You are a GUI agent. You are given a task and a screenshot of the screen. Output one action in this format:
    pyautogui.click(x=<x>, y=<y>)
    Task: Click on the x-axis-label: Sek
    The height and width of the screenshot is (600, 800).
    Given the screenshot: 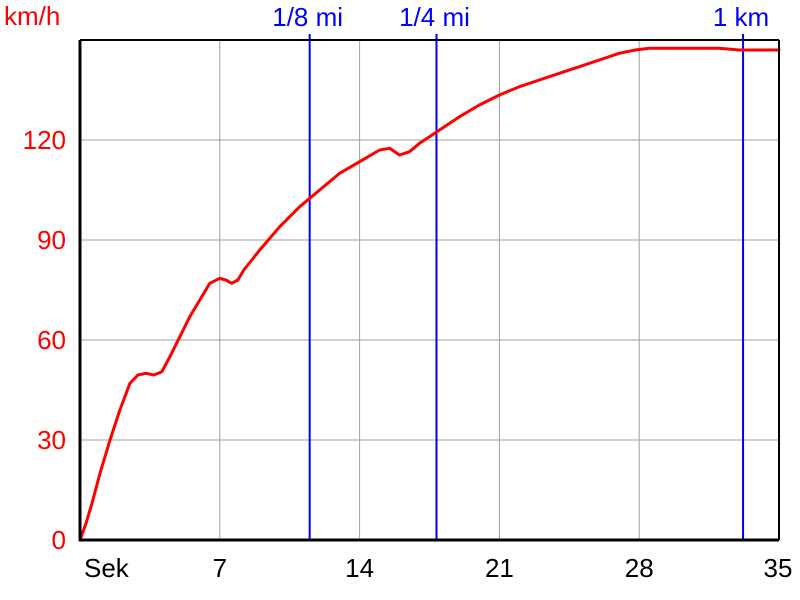 What is the action you would take?
    pyautogui.click(x=107, y=568)
    